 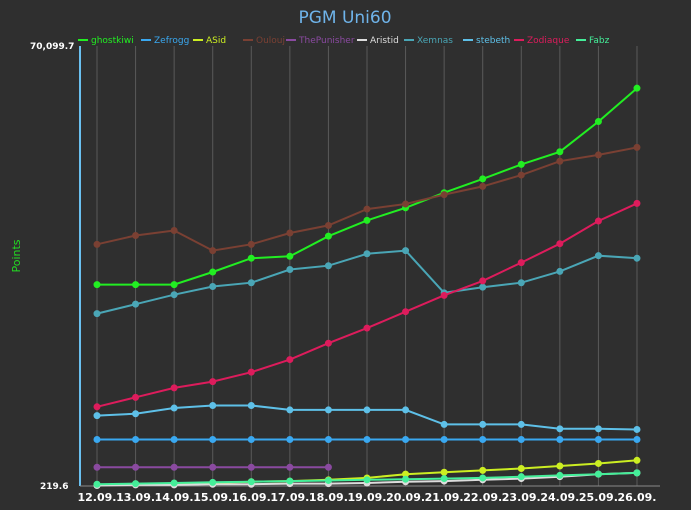 What do you see at coordinates (428, 41) in the screenshot?
I see `legend-item: Xemnas` at bounding box center [428, 41].